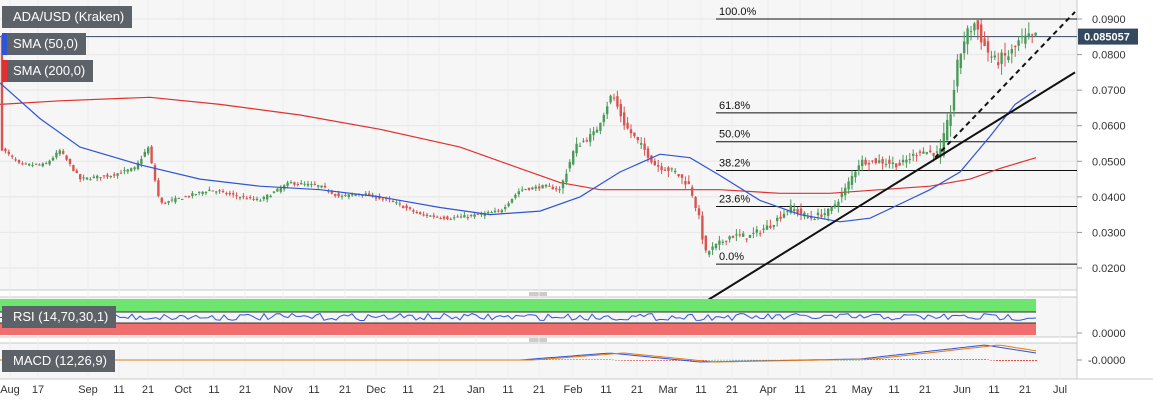  I want to click on macd-signal-line, so click(518, 353).